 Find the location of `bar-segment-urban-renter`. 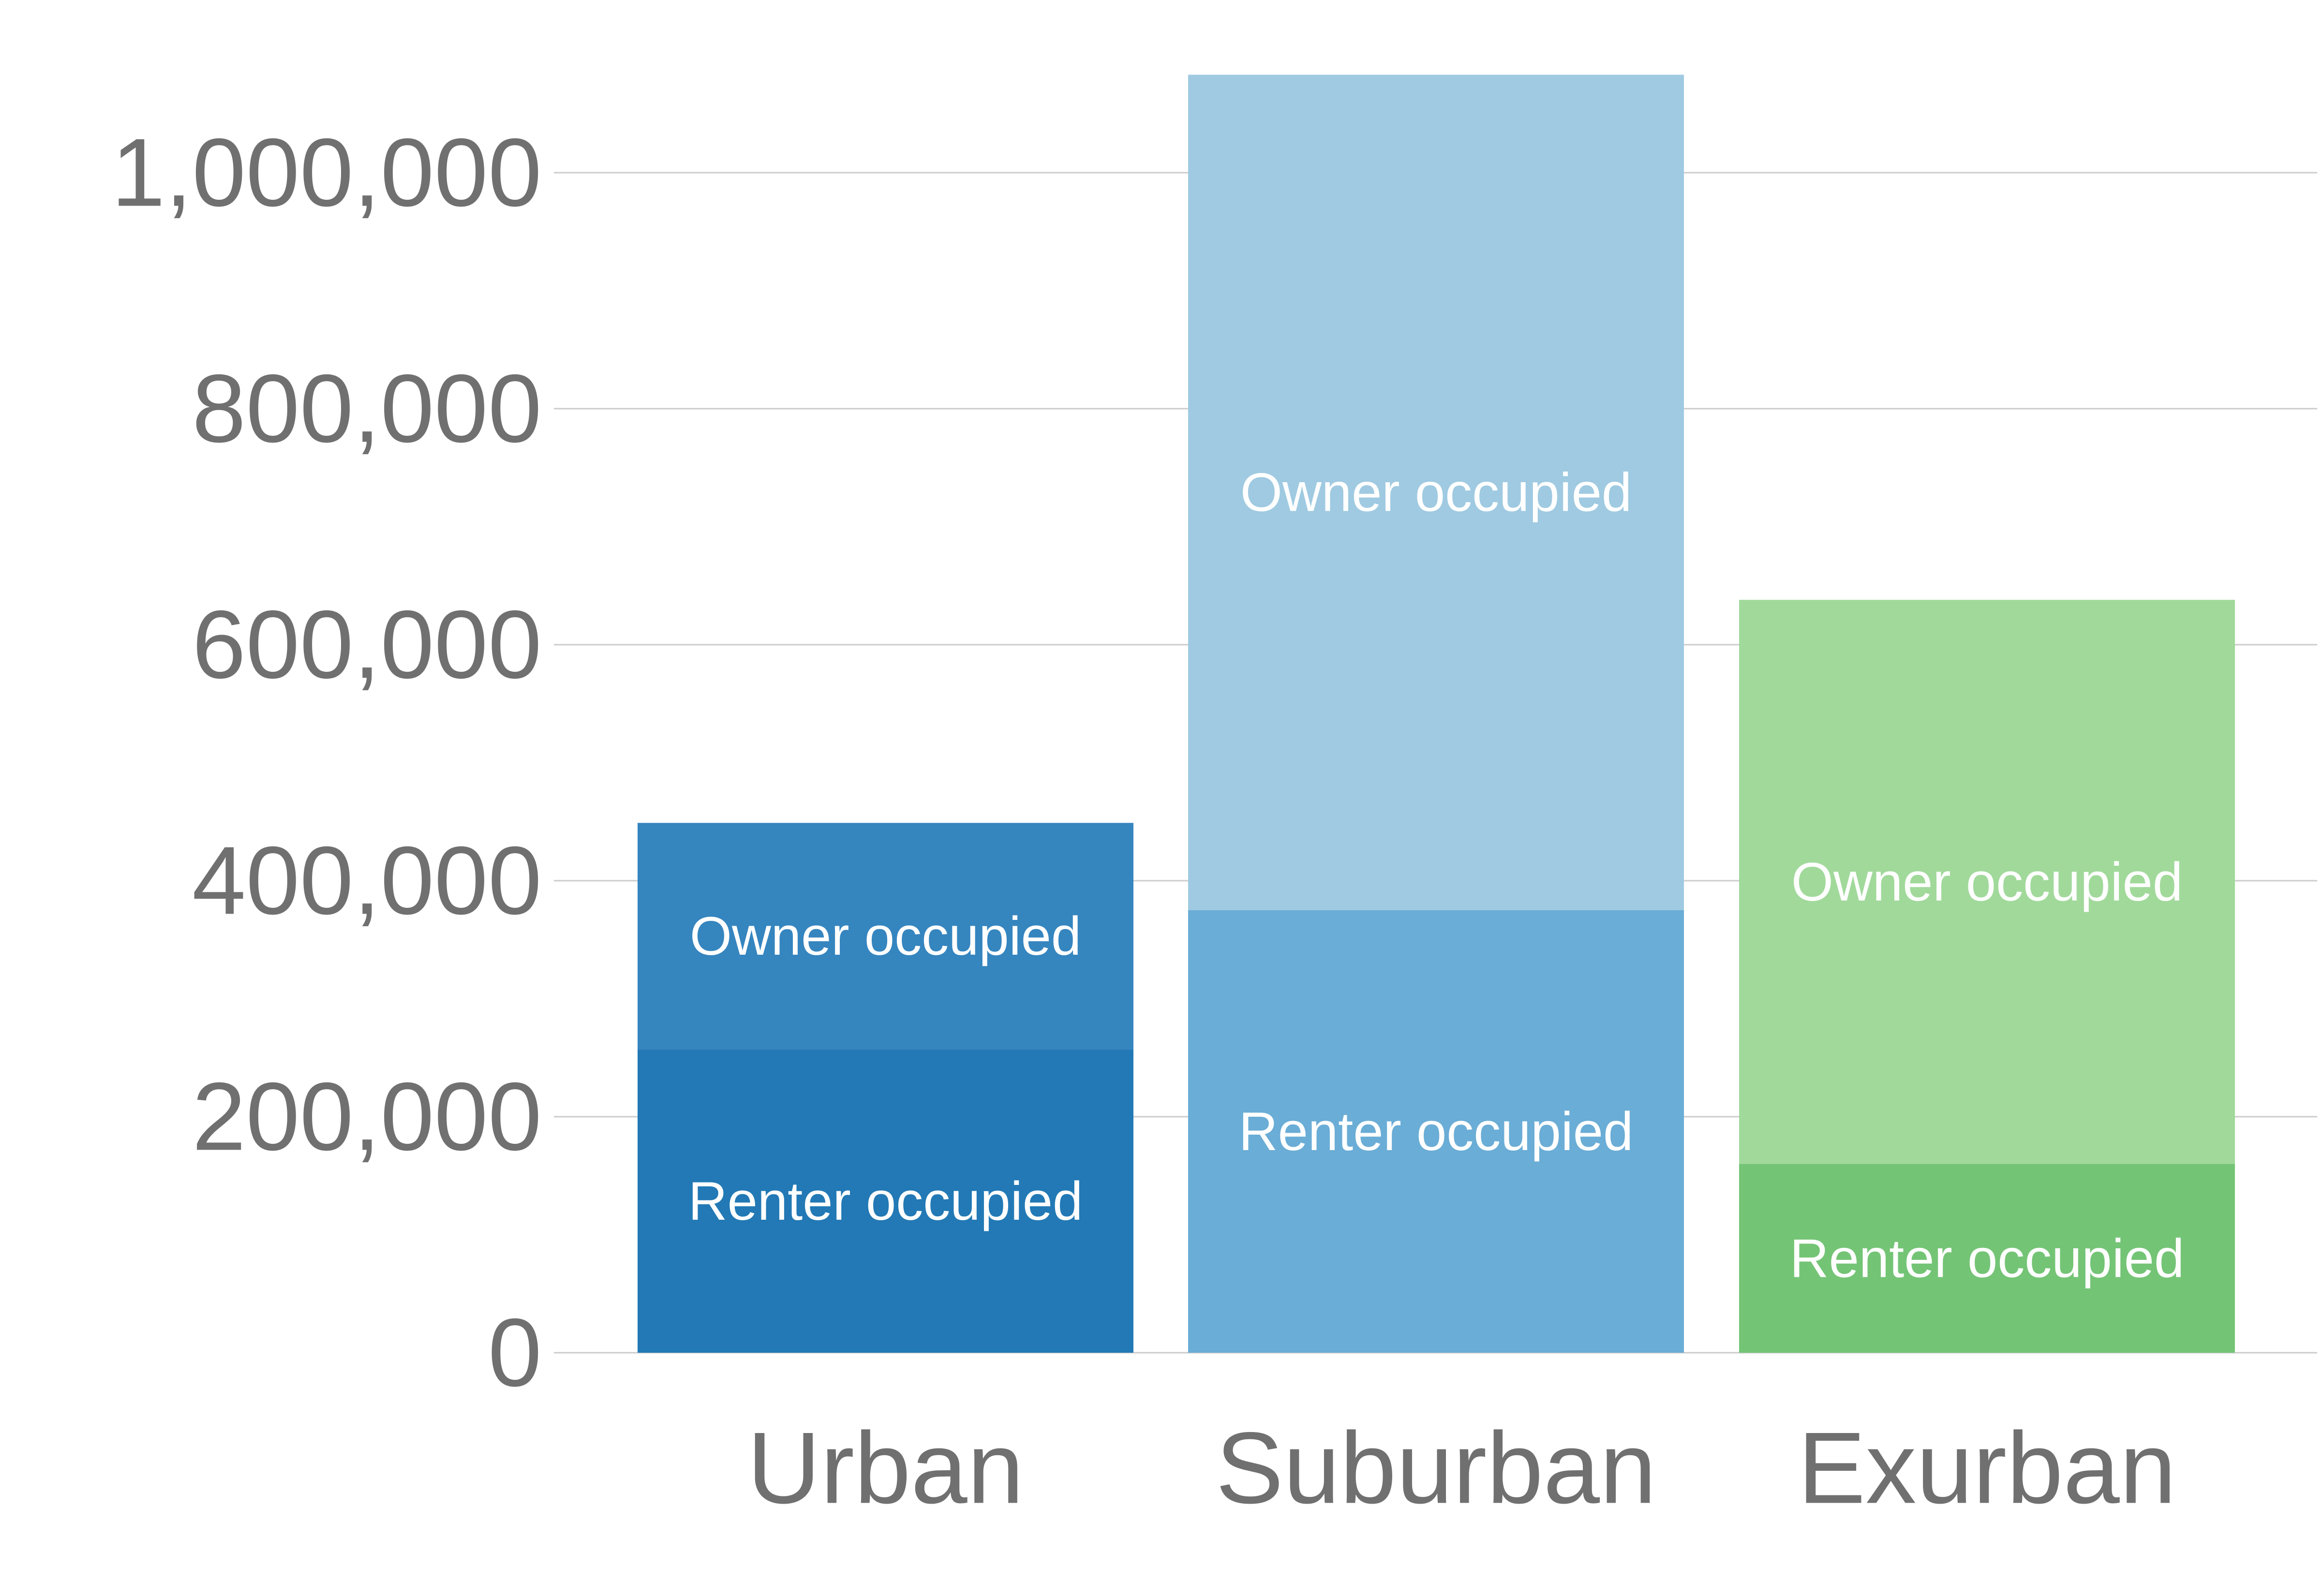

bar-segment-urban-renter is located at coordinates (885, 1201).